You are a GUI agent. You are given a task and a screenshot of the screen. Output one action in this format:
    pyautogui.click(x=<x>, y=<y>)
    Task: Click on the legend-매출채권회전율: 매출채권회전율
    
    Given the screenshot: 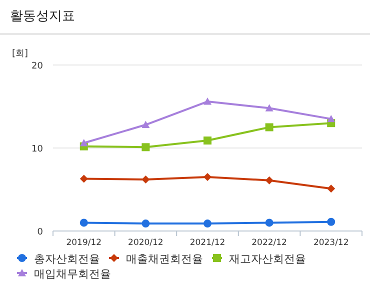 What is the action you would take?
    pyautogui.click(x=156, y=259)
    